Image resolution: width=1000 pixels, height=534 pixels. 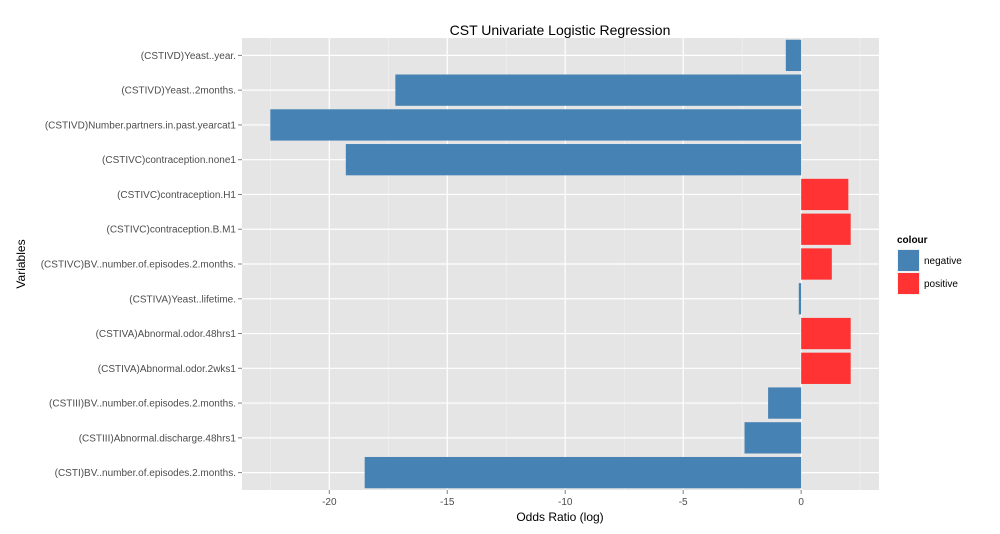 What do you see at coordinates (565, 502) in the screenshot?
I see `x-tick-label: -10` at bounding box center [565, 502].